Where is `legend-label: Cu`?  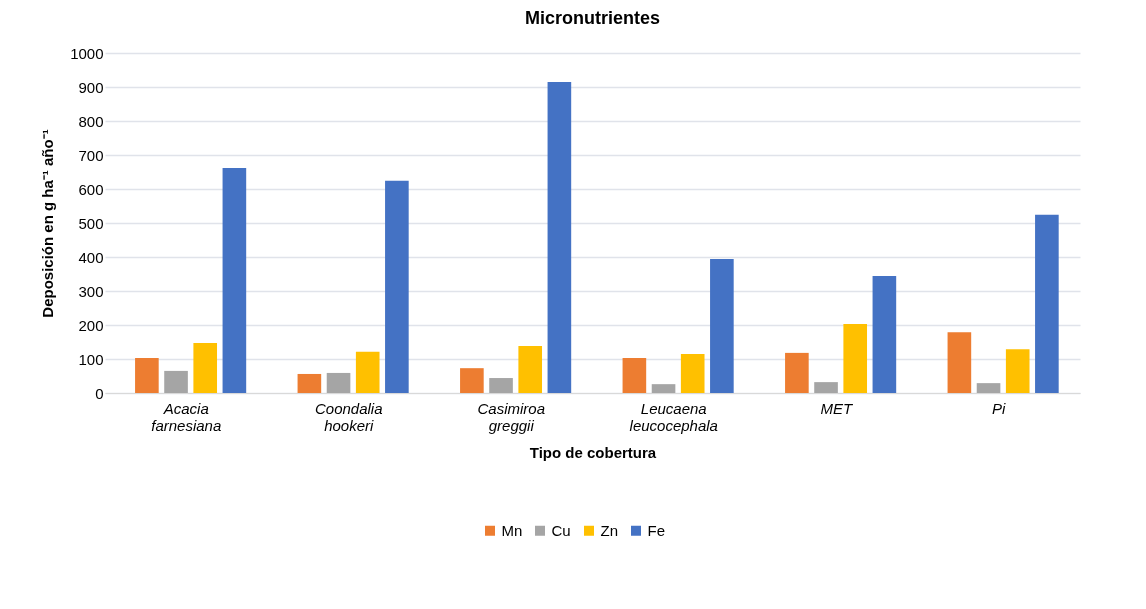 legend-label: Cu is located at coordinates (561, 530).